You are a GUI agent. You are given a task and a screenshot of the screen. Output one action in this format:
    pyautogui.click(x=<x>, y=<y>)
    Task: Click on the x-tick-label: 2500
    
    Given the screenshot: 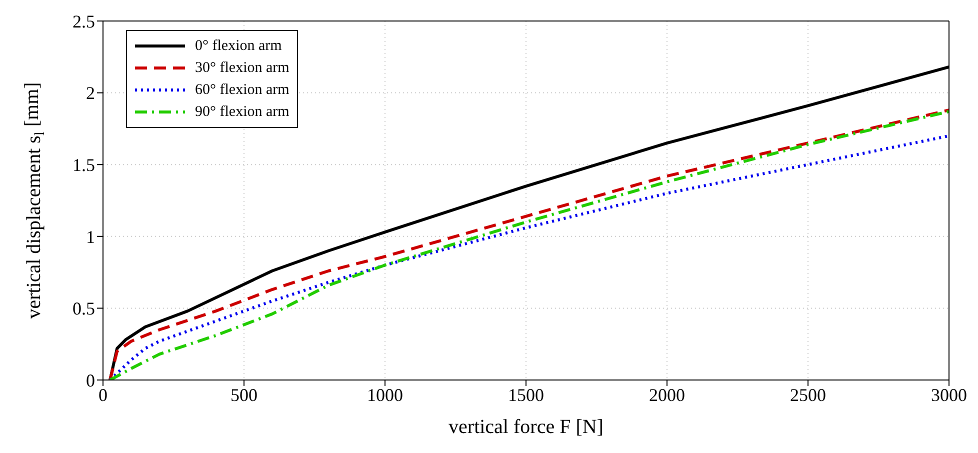 What is the action you would take?
    pyautogui.click(x=808, y=394)
    